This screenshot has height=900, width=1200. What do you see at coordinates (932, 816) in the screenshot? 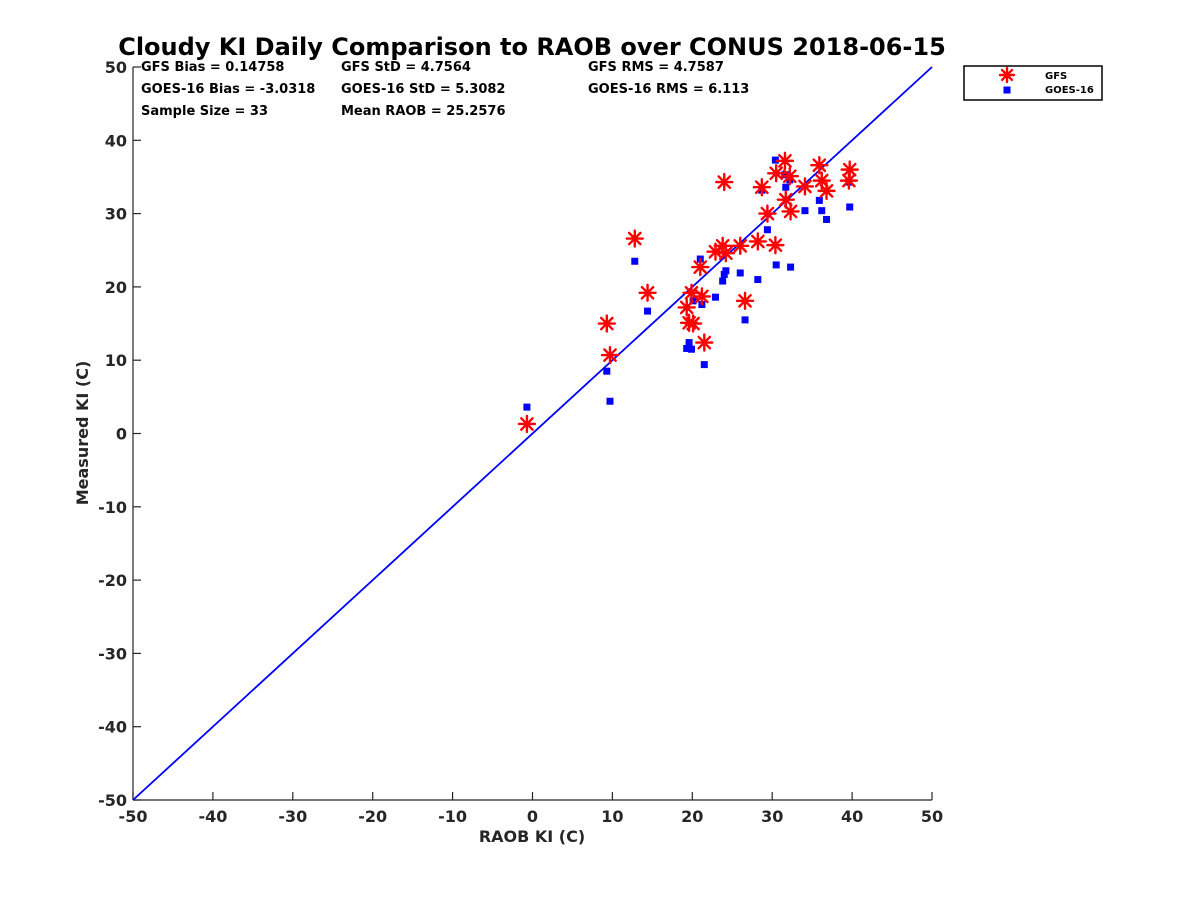
I see `x-tick-label: 50` at bounding box center [932, 816].